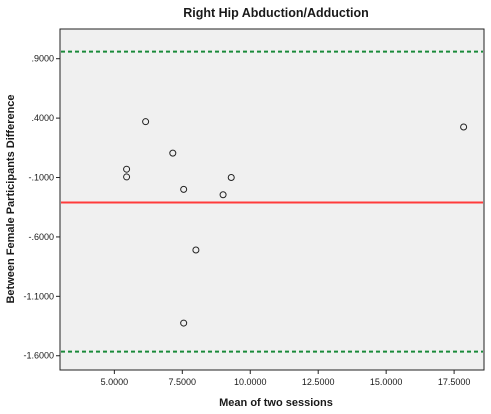 The width and height of the screenshot is (491, 414). What do you see at coordinates (250, 382) in the screenshot?
I see `x-tick-label: 10.0000` at bounding box center [250, 382].